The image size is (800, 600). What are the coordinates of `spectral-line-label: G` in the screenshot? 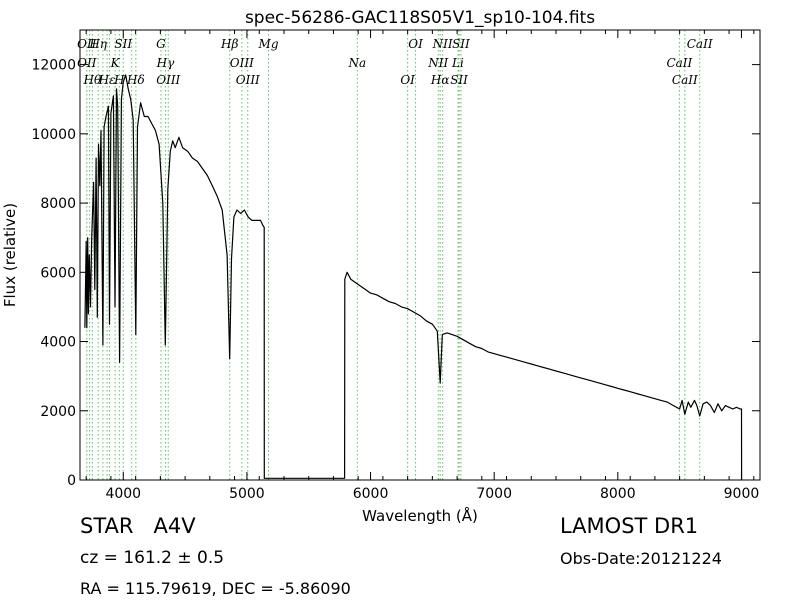 It's located at (161, 44).